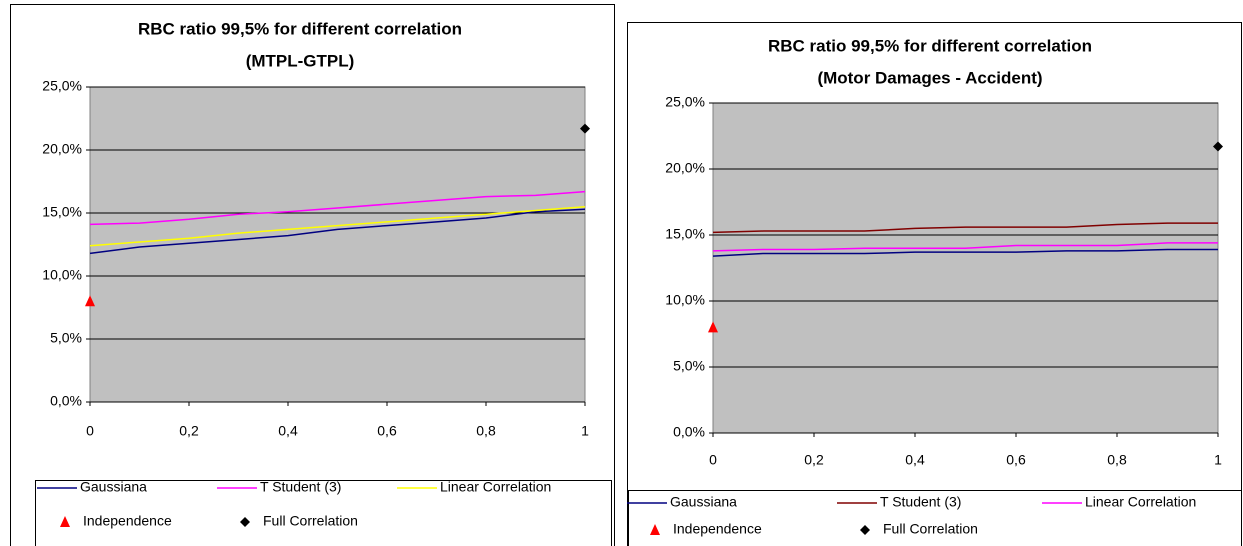 The image size is (1243, 546). What do you see at coordinates (929, 77) in the screenshot?
I see `chart-subtitle: (Motor Damages - Accident)` at bounding box center [929, 77].